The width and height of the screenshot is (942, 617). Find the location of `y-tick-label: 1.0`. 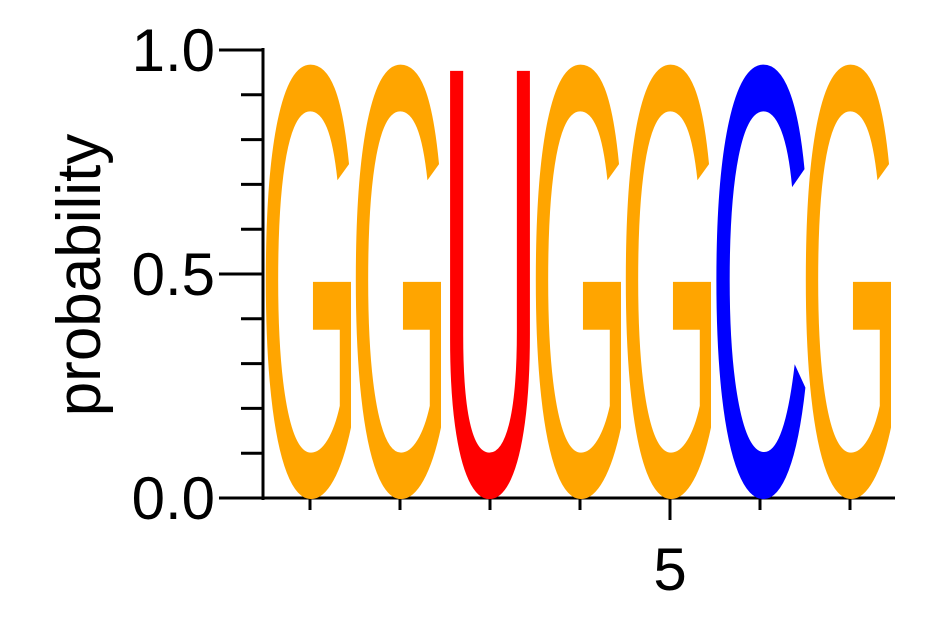

y-tick-label: 1.0 is located at coordinates (173, 50).